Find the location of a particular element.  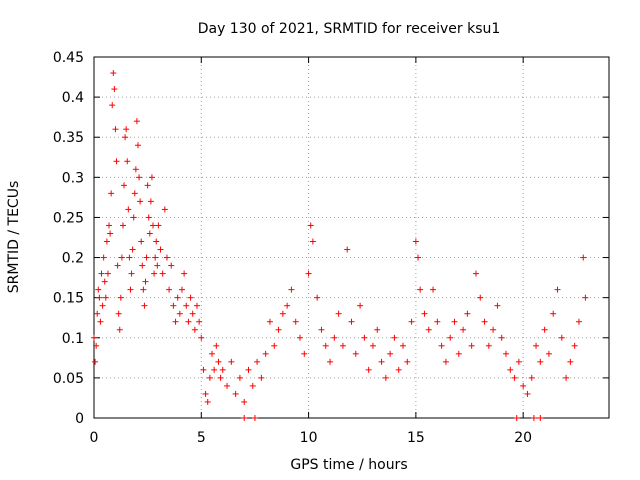

y-tick-label: 0.05 is located at coordinates (68, 379).